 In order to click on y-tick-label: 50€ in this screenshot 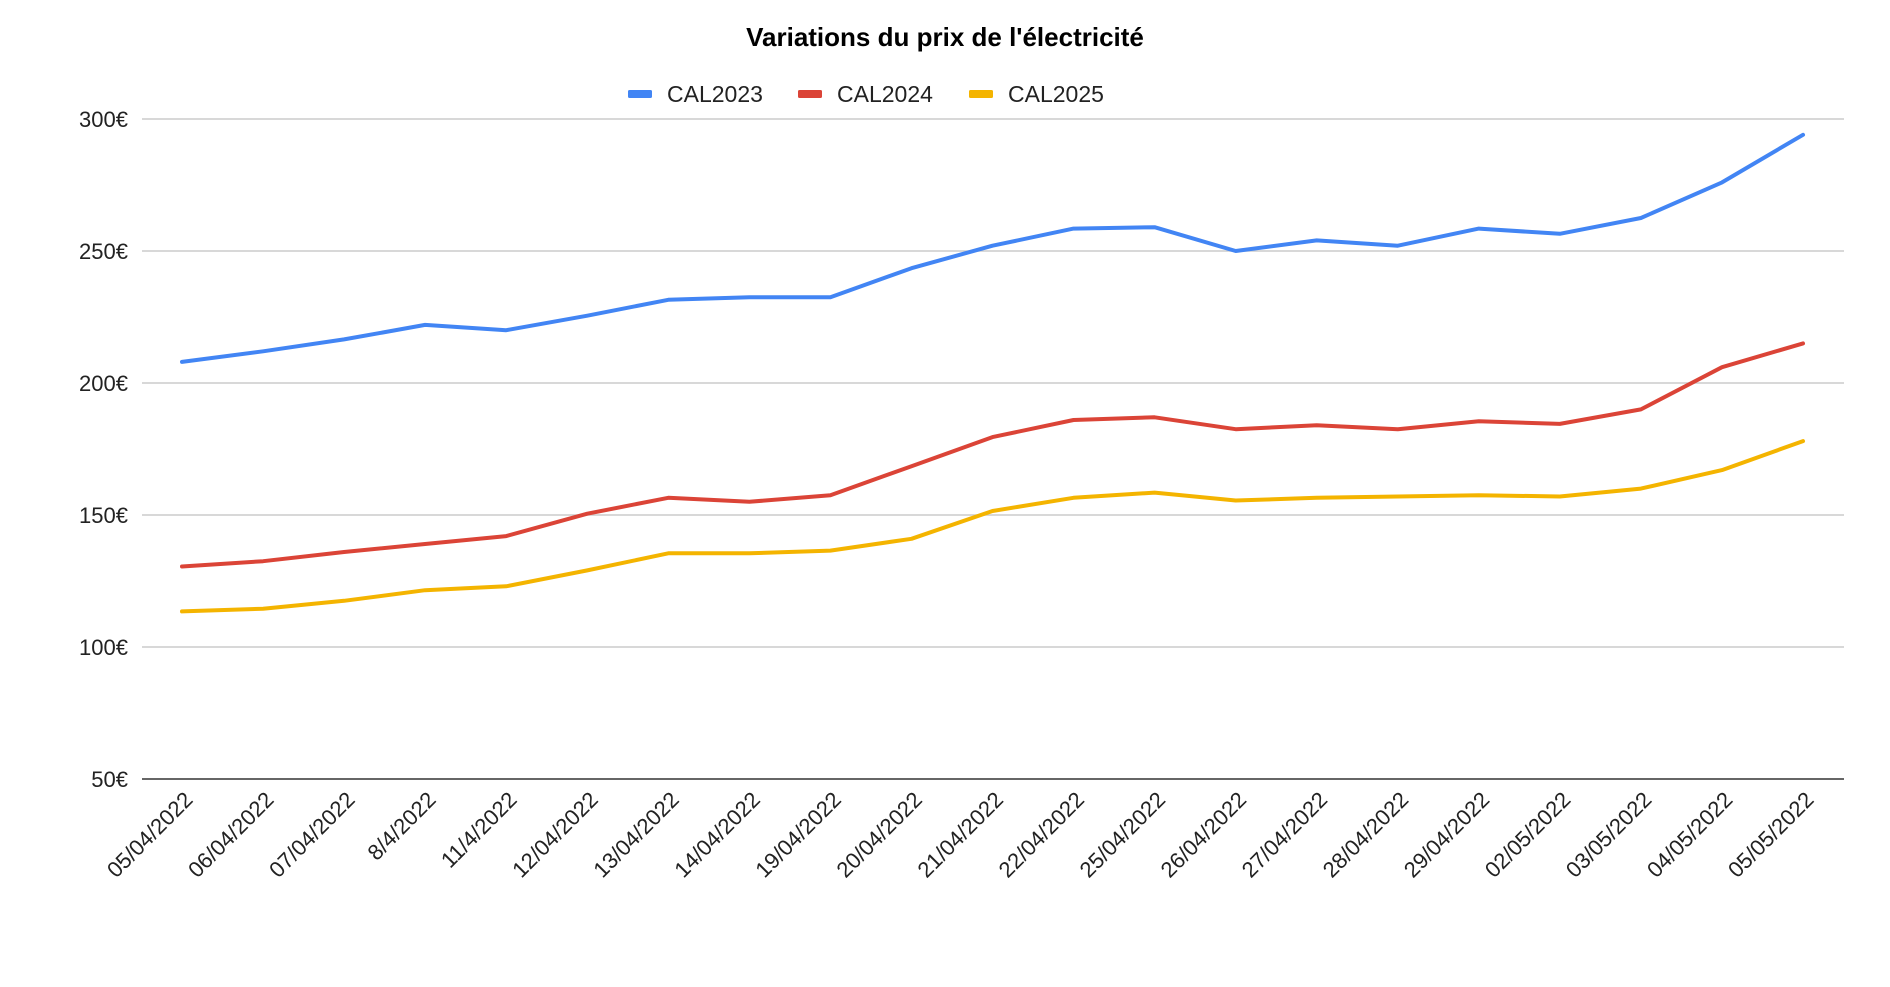, I will do `click(109, 779)`.